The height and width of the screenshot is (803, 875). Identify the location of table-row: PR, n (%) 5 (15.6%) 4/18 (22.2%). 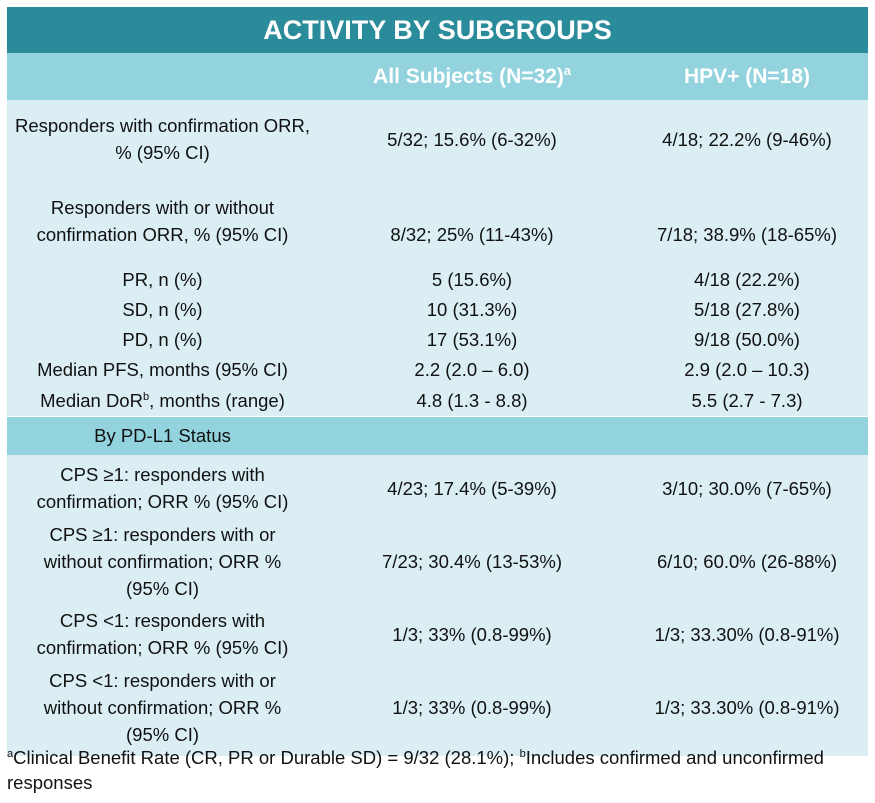
(437, 279).